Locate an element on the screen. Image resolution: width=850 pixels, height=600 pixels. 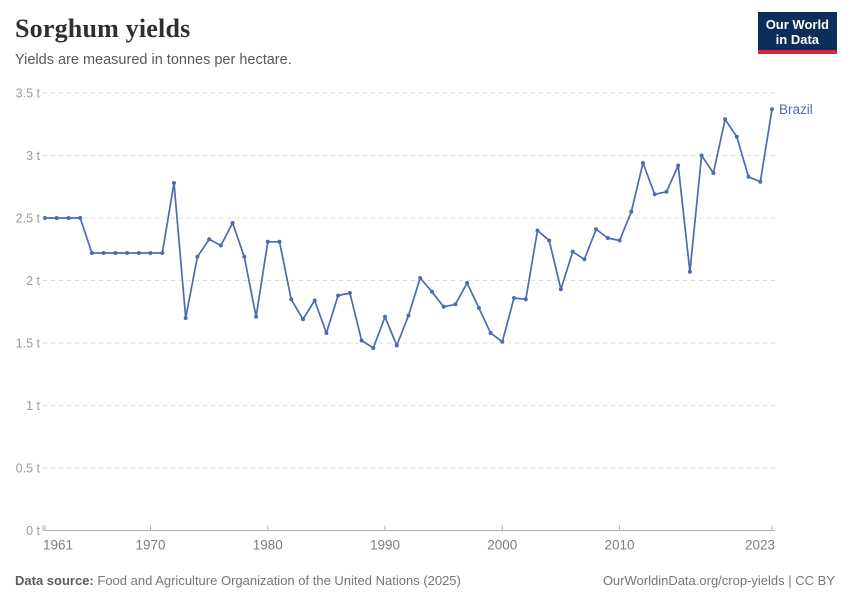
y-tick-label: 0 t is located at coordinates (33, 531).